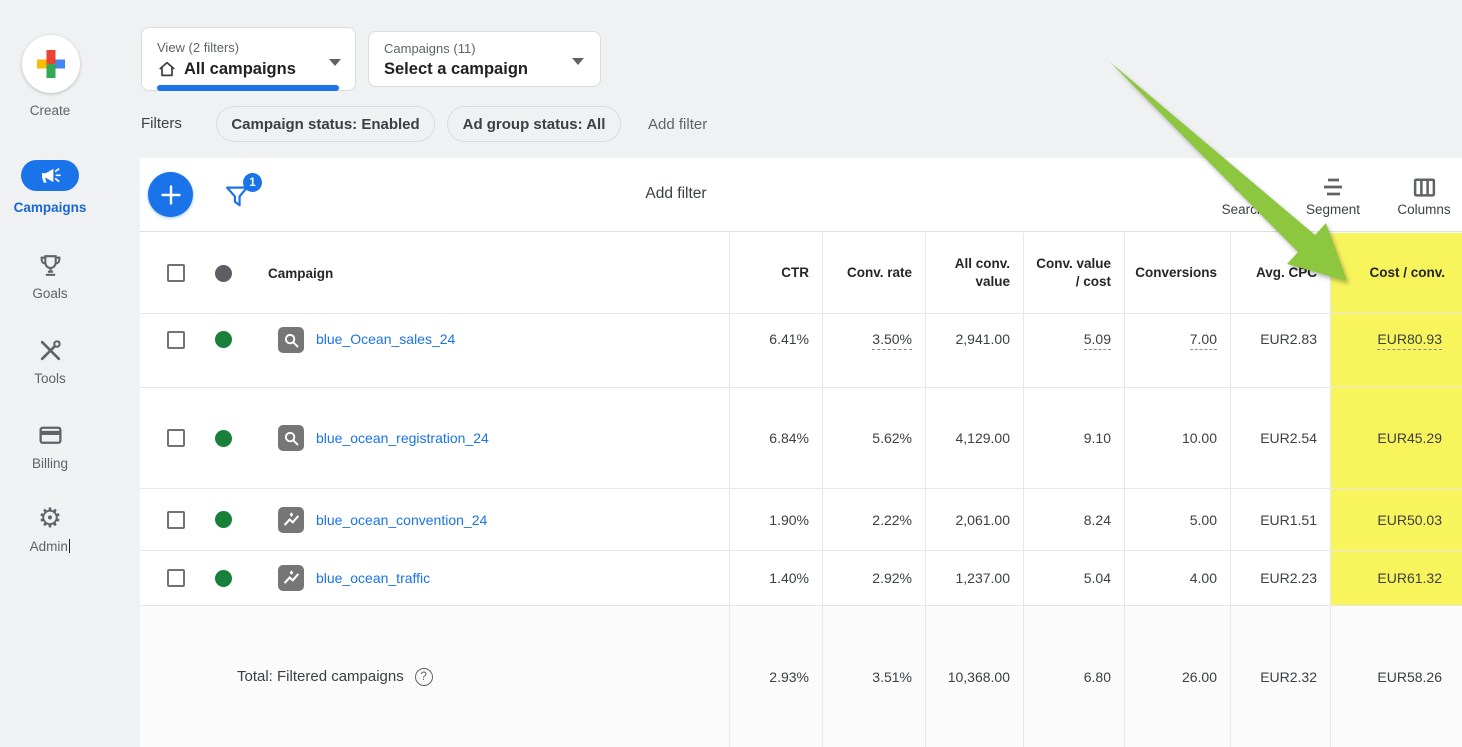 The image size is (1462, 747). I want to click on column-header-avg-cpc: Avg. CPC, so click(1280, 273).